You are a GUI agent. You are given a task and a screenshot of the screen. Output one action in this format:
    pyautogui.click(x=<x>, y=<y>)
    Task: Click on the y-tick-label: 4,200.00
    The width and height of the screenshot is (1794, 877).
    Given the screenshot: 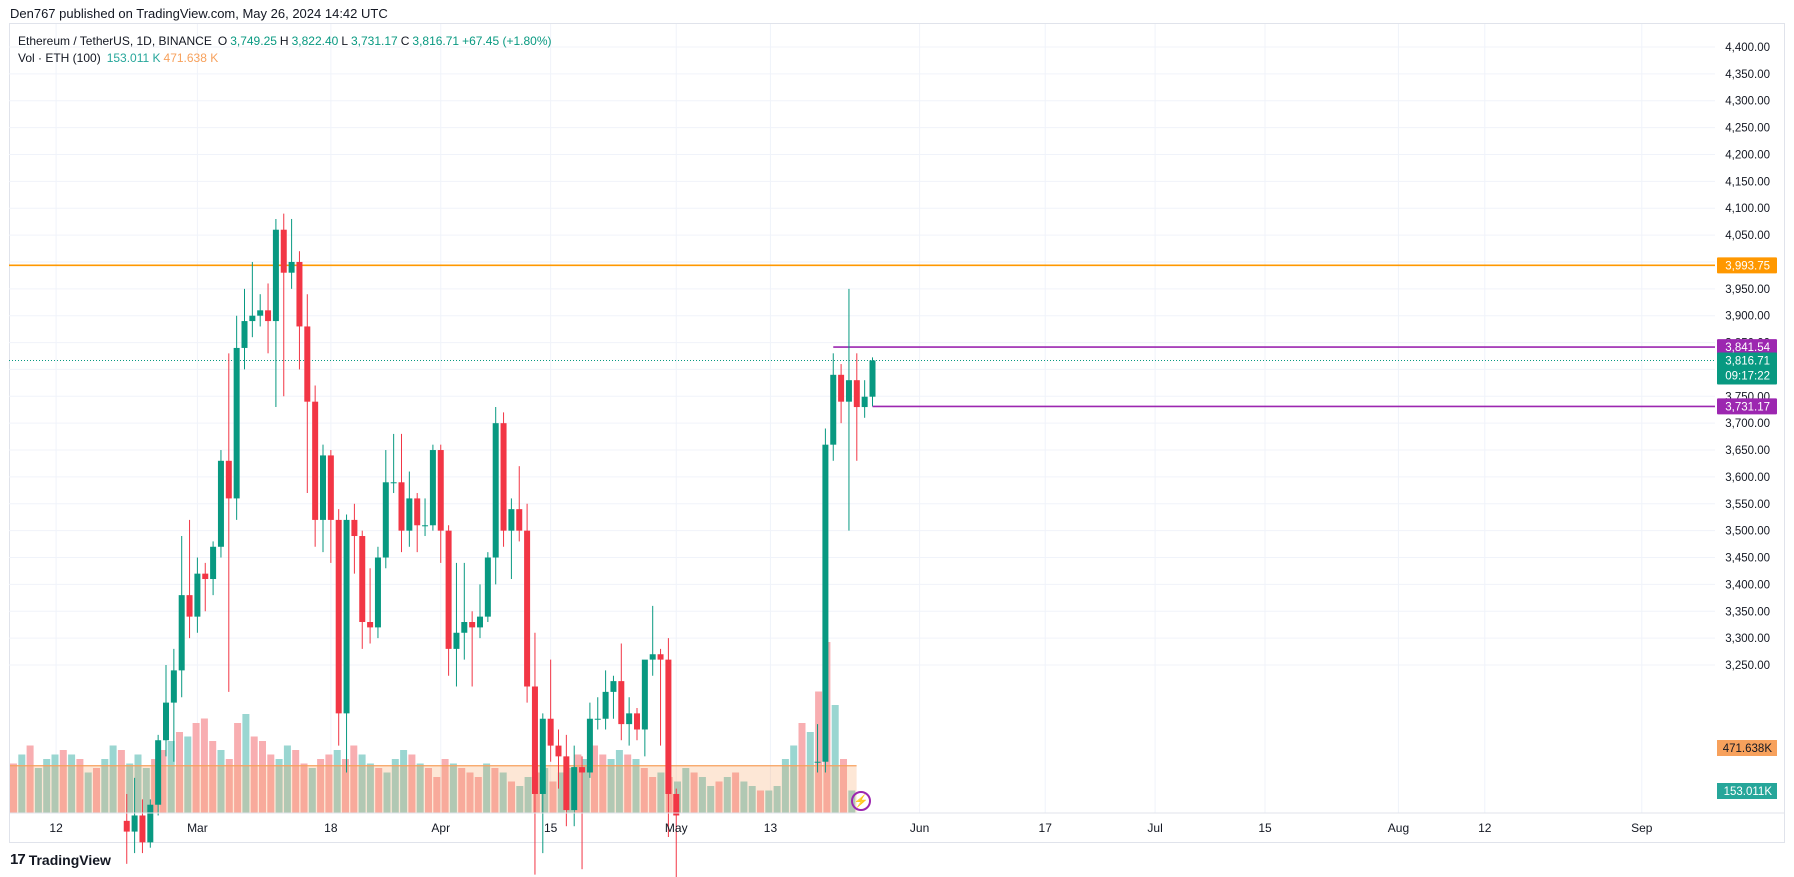 What is the action you would take?
    pyautogui.click(x=1747, y=155)
    